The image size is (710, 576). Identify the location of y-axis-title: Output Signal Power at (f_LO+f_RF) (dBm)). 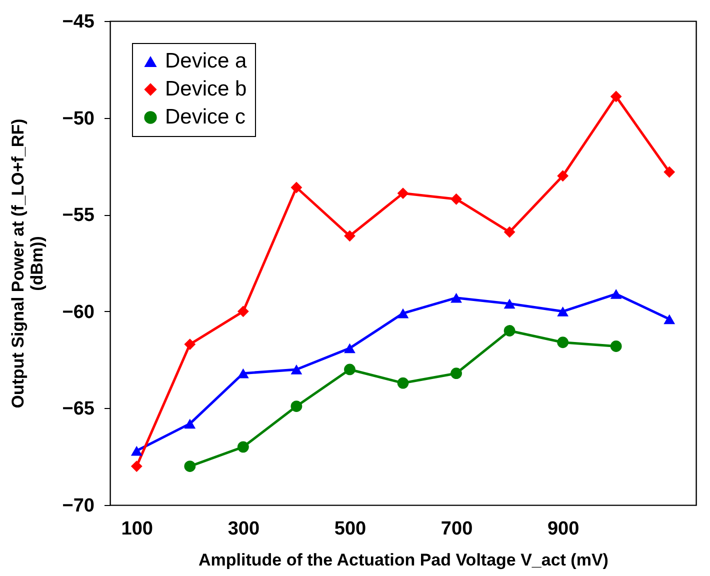
(27, 263).